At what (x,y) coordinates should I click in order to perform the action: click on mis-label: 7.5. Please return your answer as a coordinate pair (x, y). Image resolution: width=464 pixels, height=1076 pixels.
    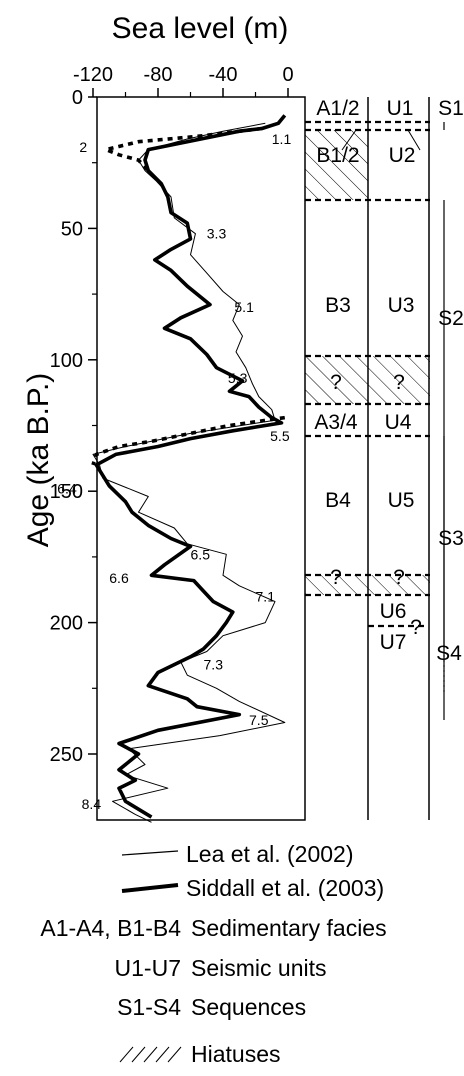
    Looking at the image, I should click on (259, 720).